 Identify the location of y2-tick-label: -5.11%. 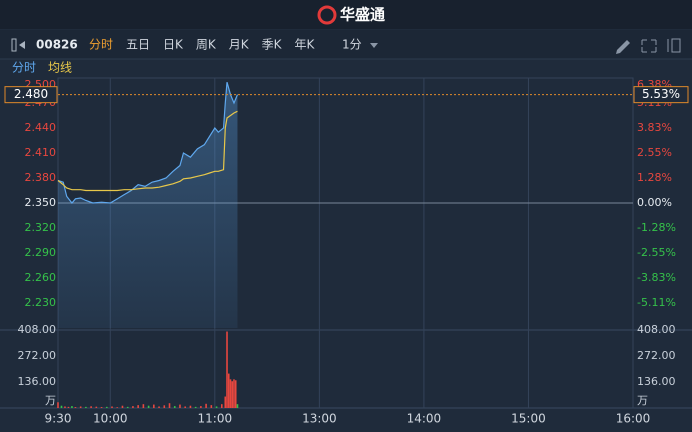
(656, 302).